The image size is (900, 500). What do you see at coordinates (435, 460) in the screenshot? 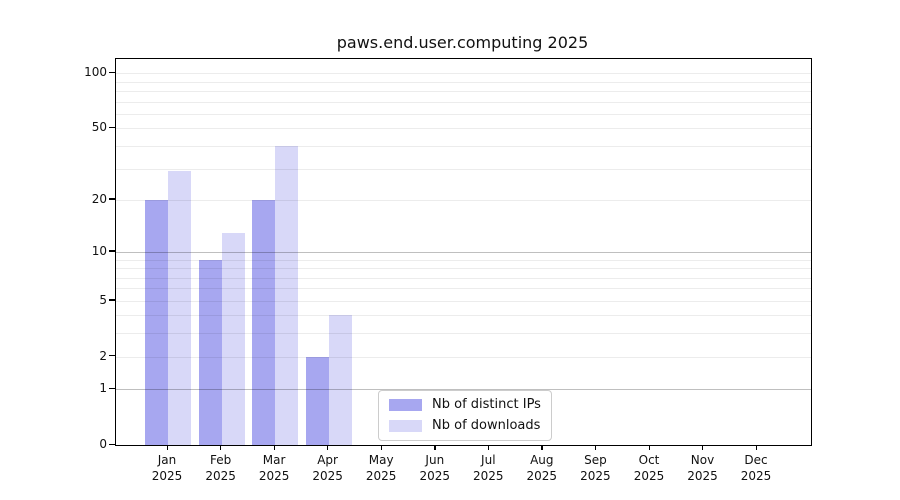
I see `x-tick-month: Jun` at bounding box center [435, 460].